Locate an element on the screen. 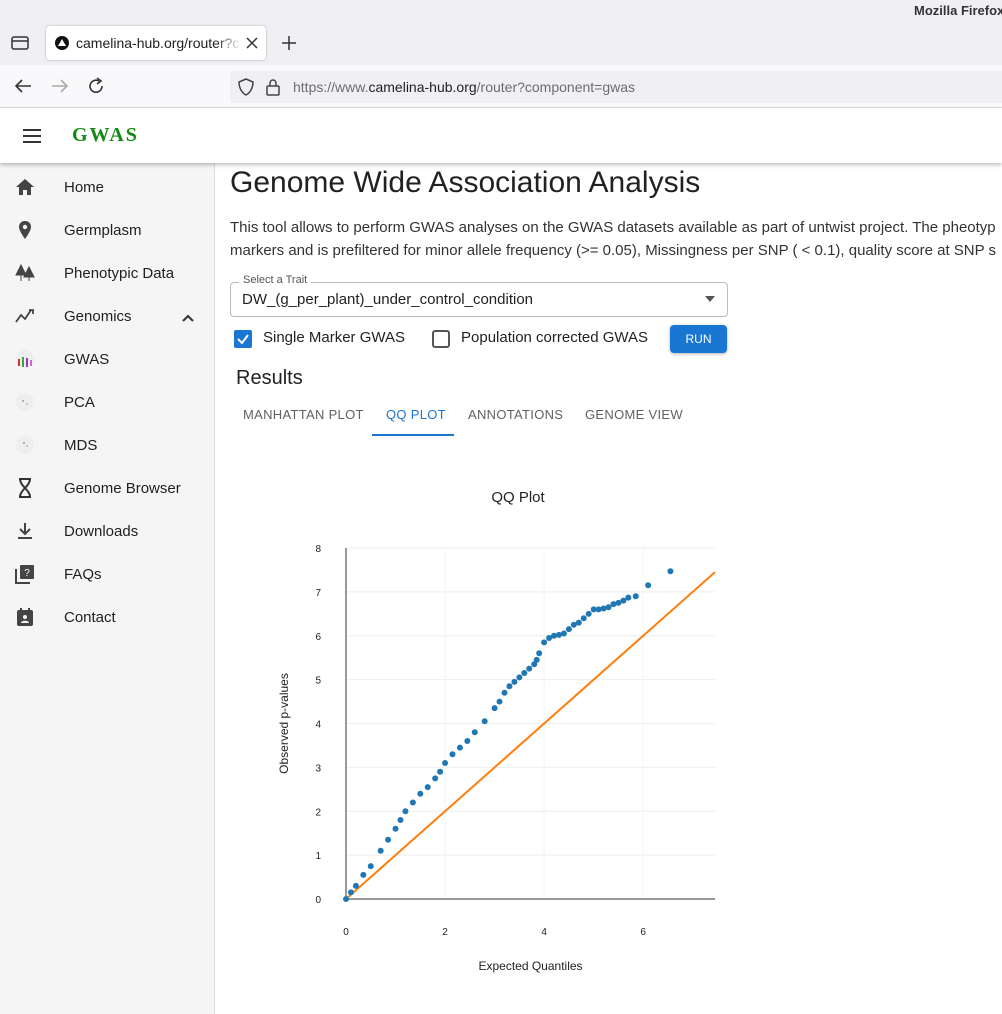  tab-close is located at coordinates (252, 43).